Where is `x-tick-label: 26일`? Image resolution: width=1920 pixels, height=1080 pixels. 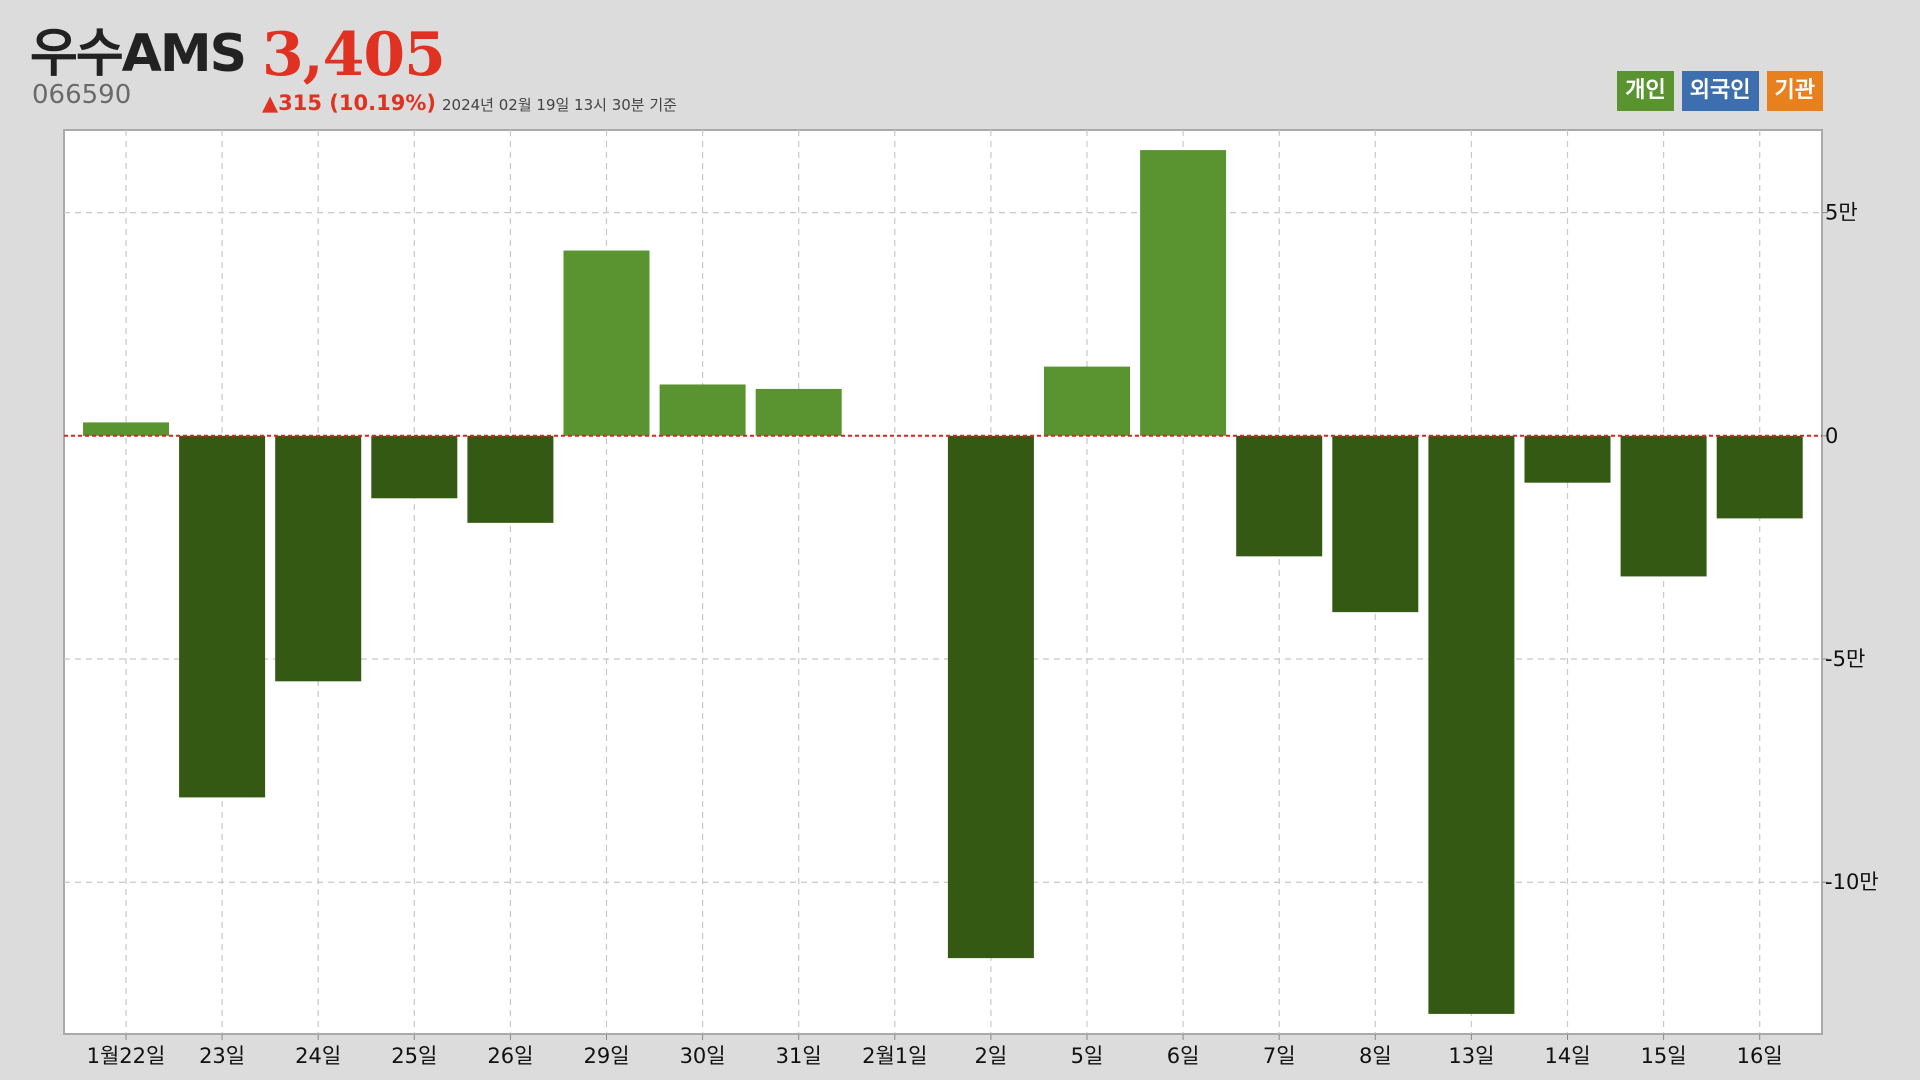 x-tick-label: 26일 is located at coordinates (510, 1056).